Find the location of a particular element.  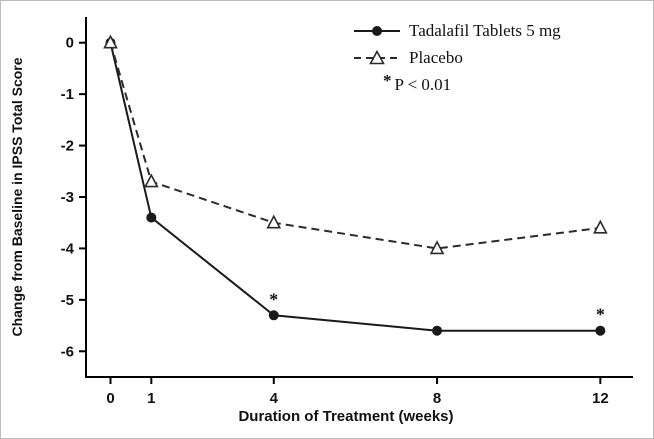

legend-label-tadalafil: Tadalafil Tablets 5 mg is located at coordinates (485, 30).